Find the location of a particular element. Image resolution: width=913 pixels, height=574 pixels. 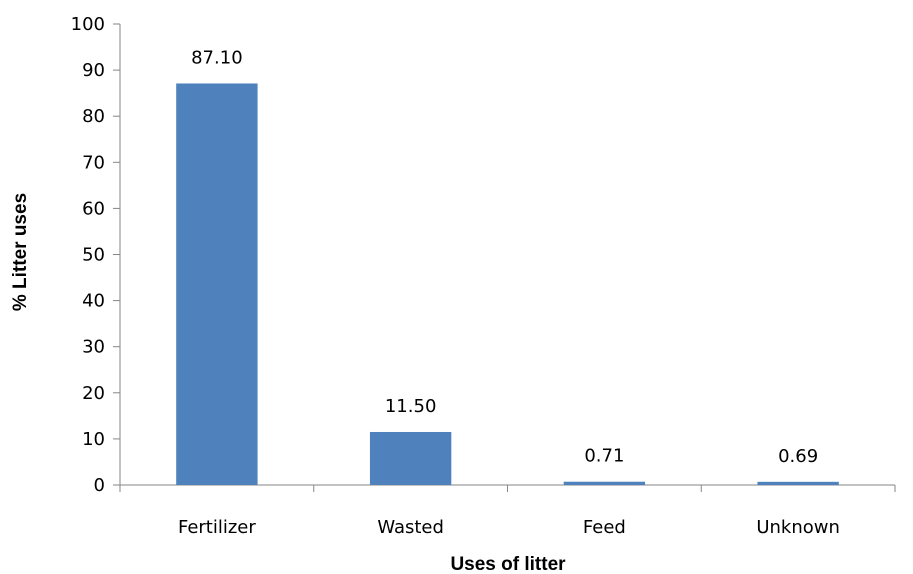

bar-feed is located at coordinates (604, 483).